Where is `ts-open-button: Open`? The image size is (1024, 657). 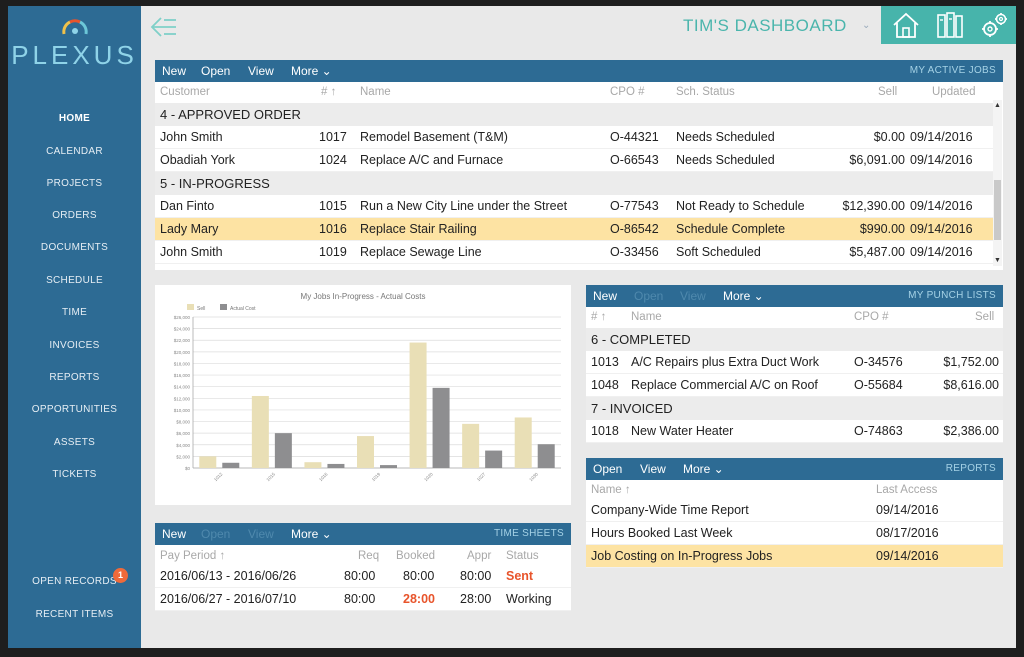
ts-open-button: Open is located at coordinates (216, 534).